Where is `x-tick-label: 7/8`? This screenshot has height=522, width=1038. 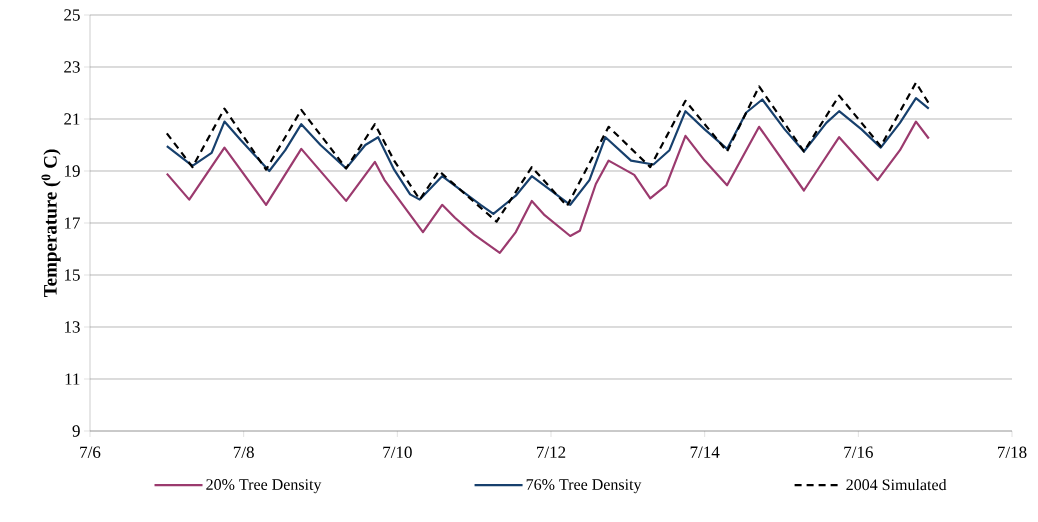 x-tick-label: 7/8 is located at coordinates (243, 452).